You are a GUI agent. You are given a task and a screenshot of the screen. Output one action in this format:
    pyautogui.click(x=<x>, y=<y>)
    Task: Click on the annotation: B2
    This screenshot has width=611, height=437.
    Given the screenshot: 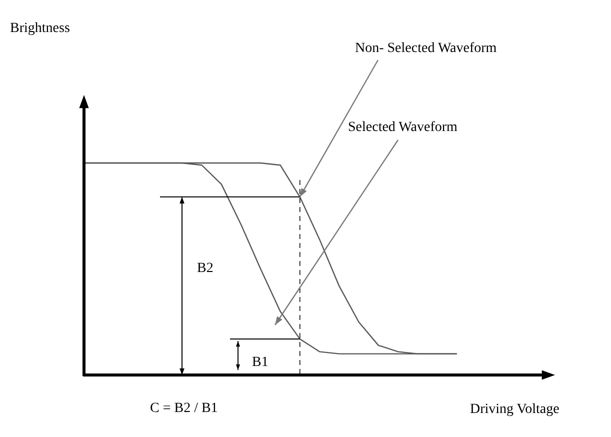 What is the action you would take?
    pyautogui.click(x=205, y=268)
    